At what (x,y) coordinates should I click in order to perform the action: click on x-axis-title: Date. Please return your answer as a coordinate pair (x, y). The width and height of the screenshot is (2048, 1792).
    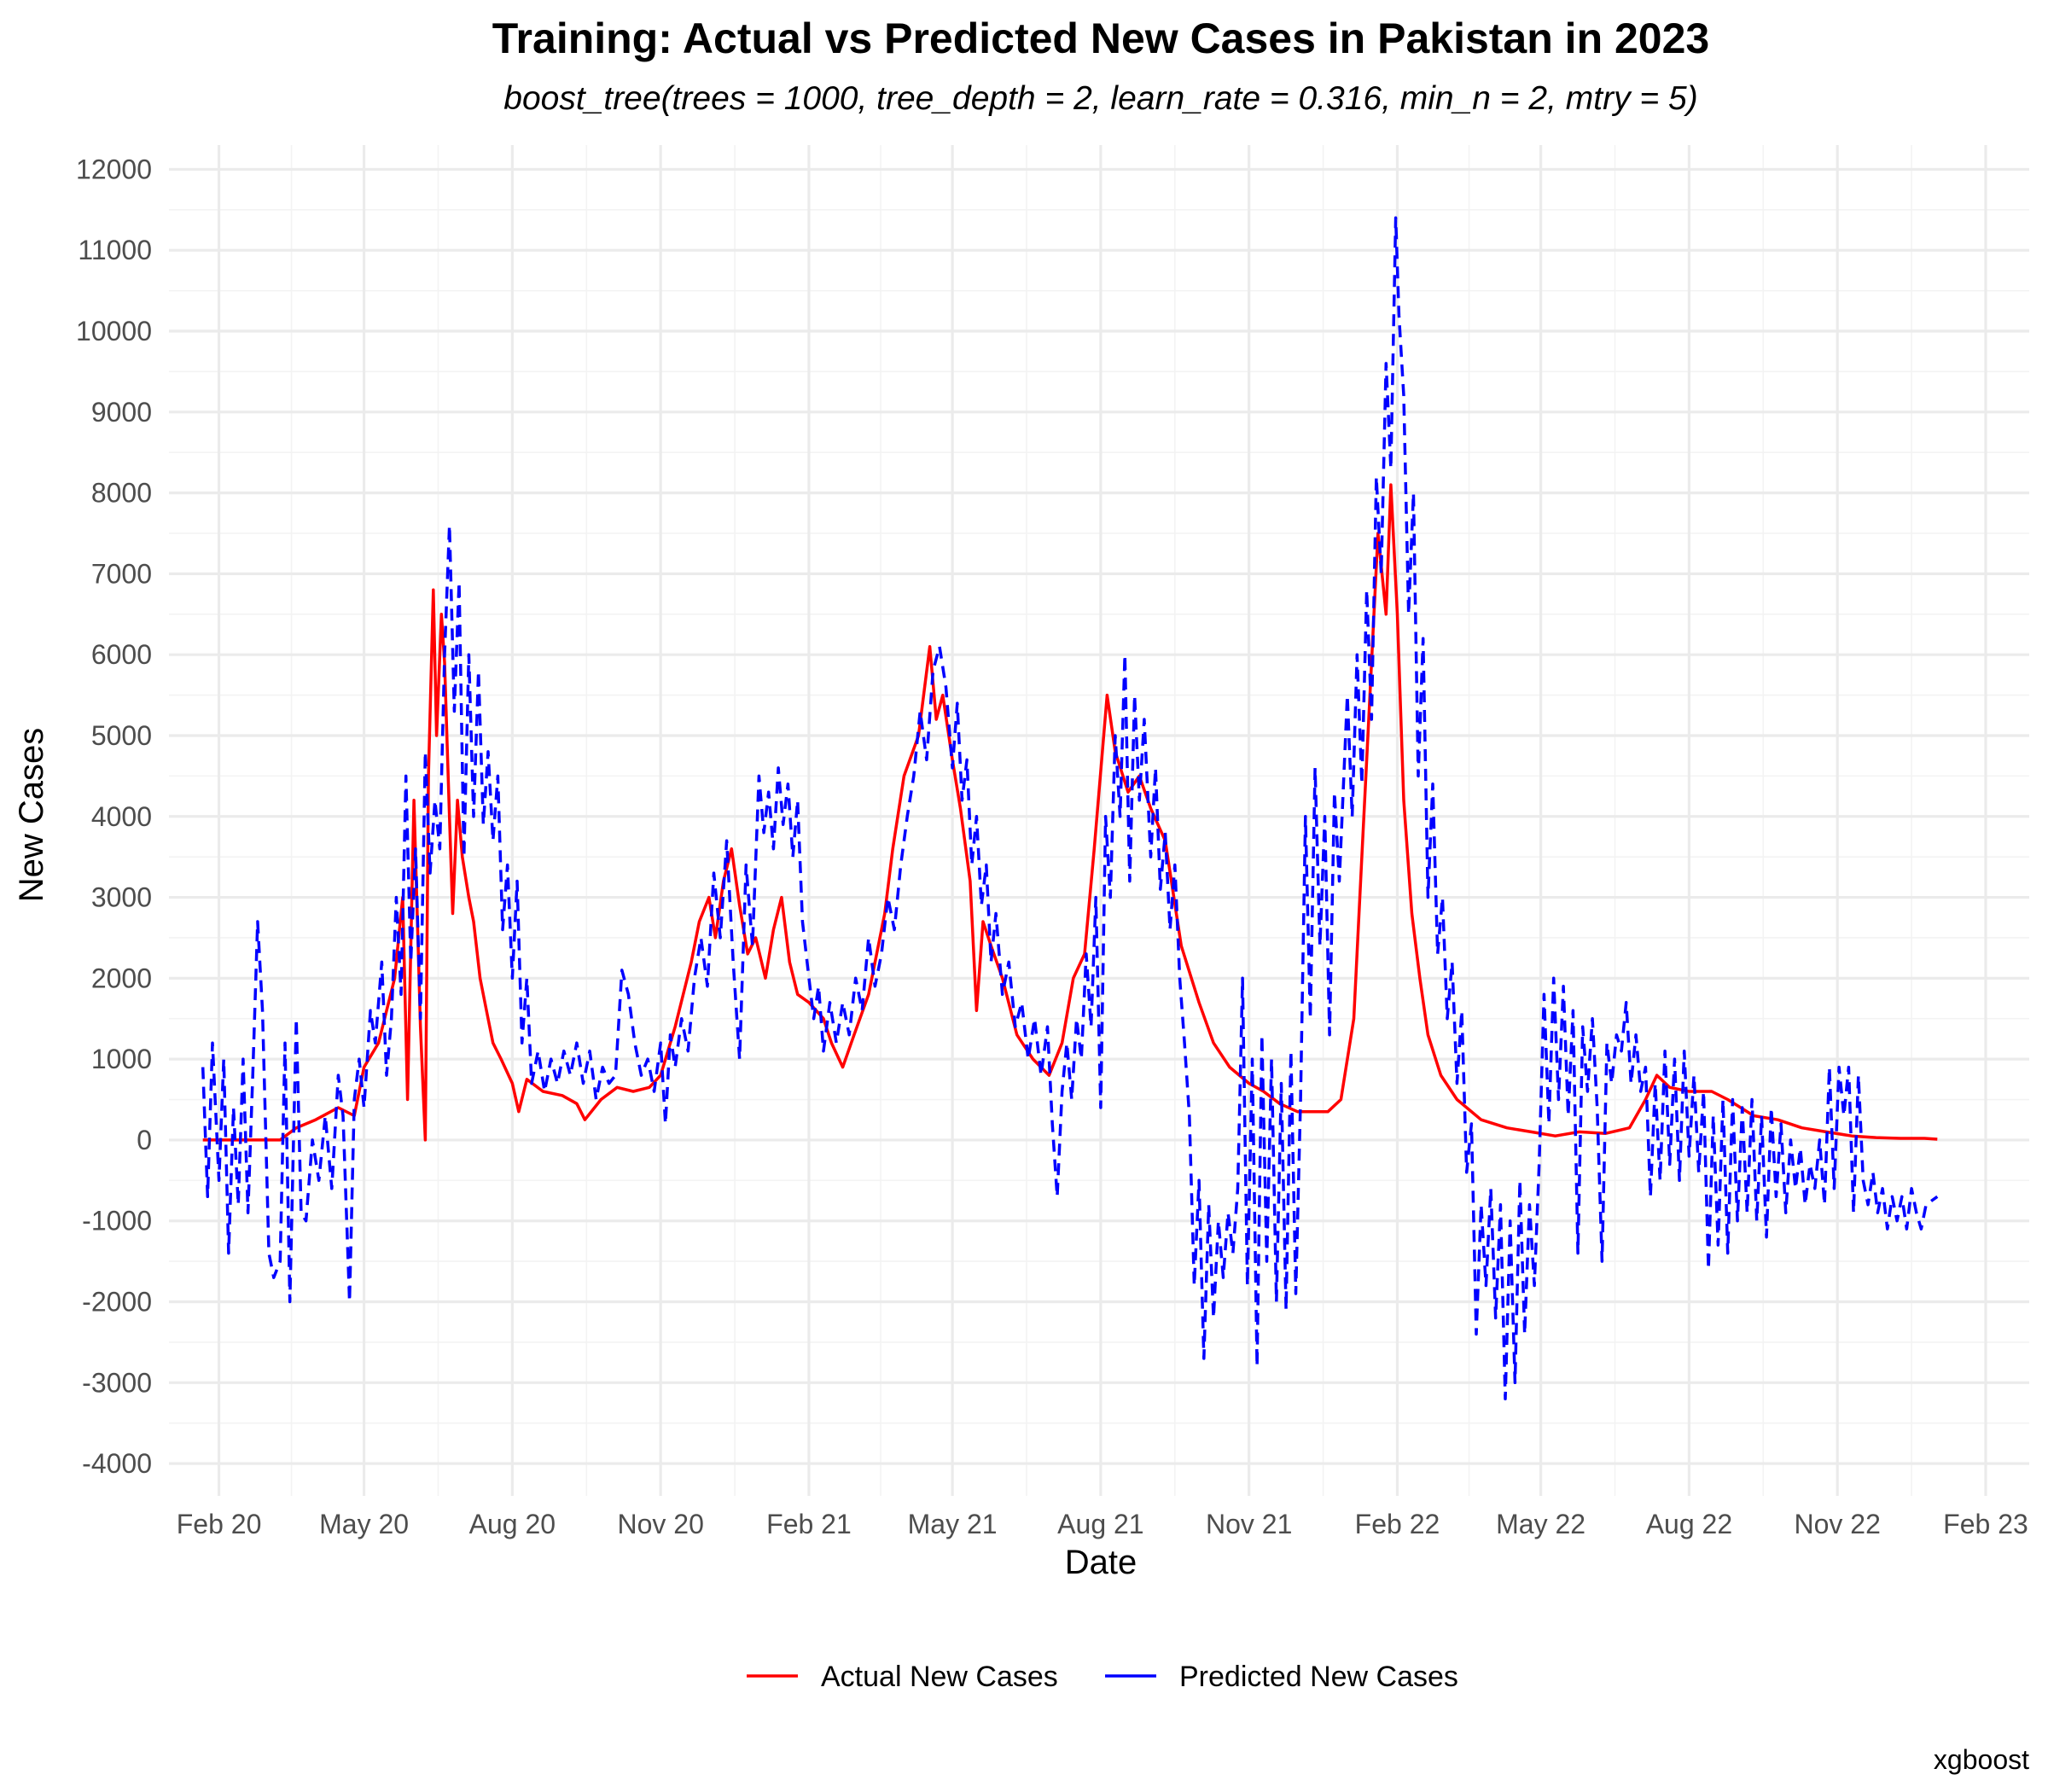
    Looking at the image, I should click on (1101, 1562).